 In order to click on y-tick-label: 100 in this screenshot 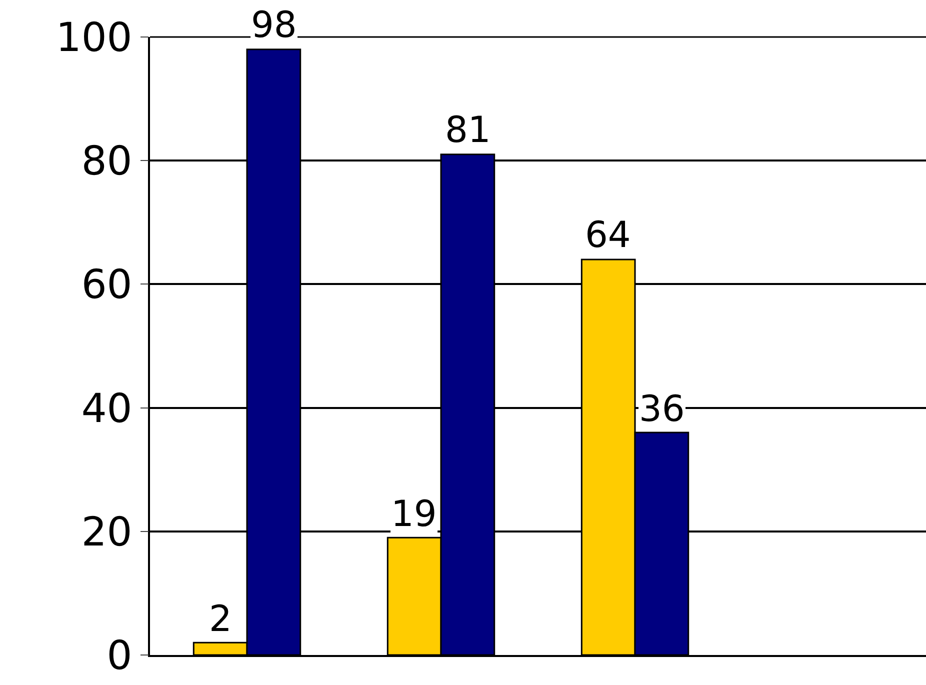, I will do `click(94, 38)`.